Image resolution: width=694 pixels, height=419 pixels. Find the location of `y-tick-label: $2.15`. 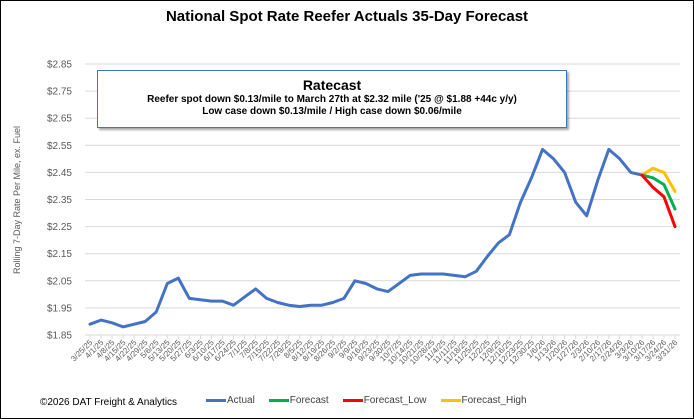

y-tick-label: $2.15 is located at coordinates (59, 254).